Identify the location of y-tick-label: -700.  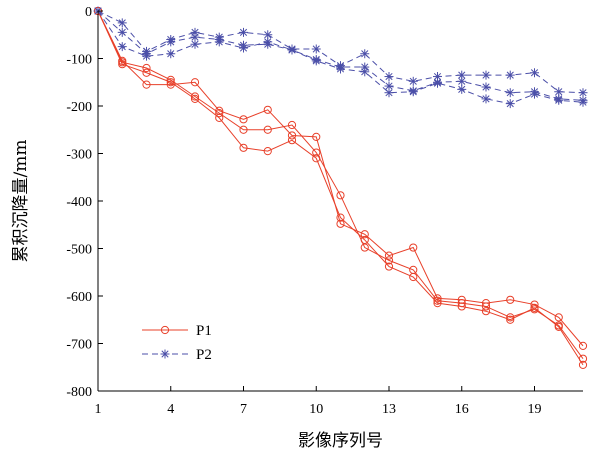
(79, 345).